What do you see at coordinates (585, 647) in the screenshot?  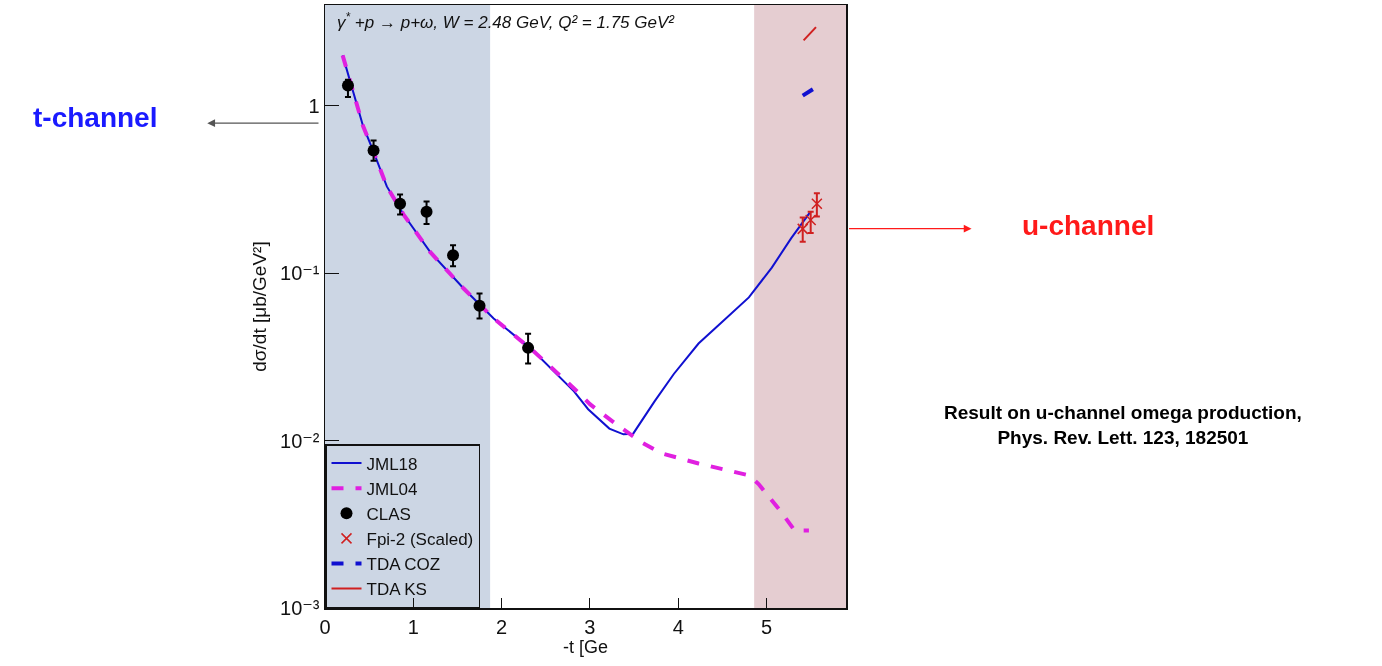 I see `x-axis-title: -t [Ge` at bounding box center [585, 647].